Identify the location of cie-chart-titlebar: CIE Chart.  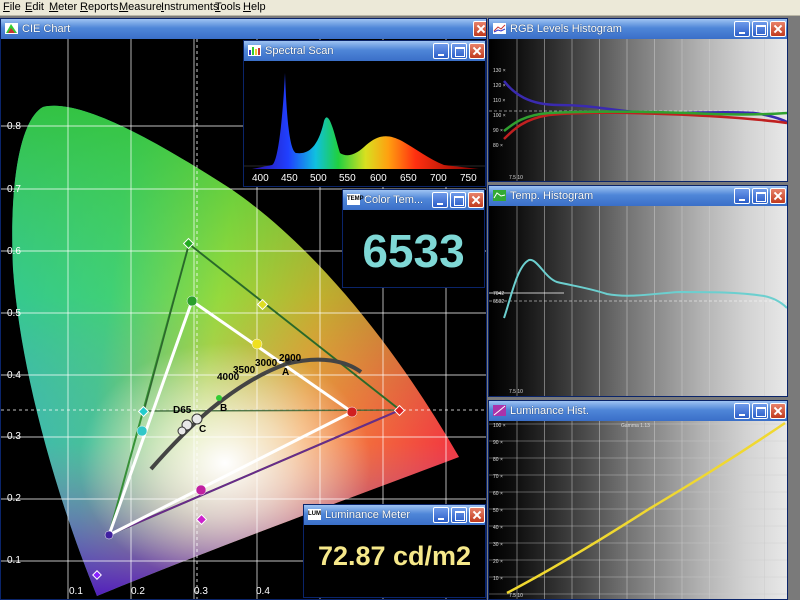
(243, 29).